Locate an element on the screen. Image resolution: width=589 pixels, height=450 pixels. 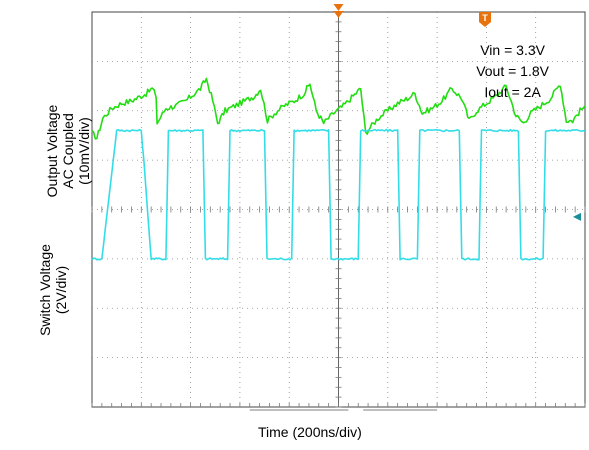
trigger-marker-letter: T is located at coordinates (485, 18).